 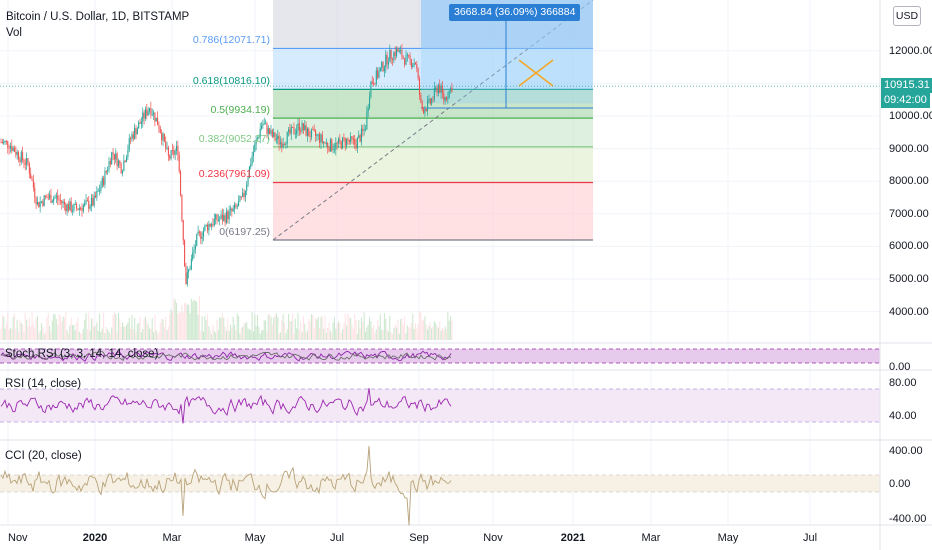 I want to click on price-axis-label: 10000.00, so click(x=910, y=116).